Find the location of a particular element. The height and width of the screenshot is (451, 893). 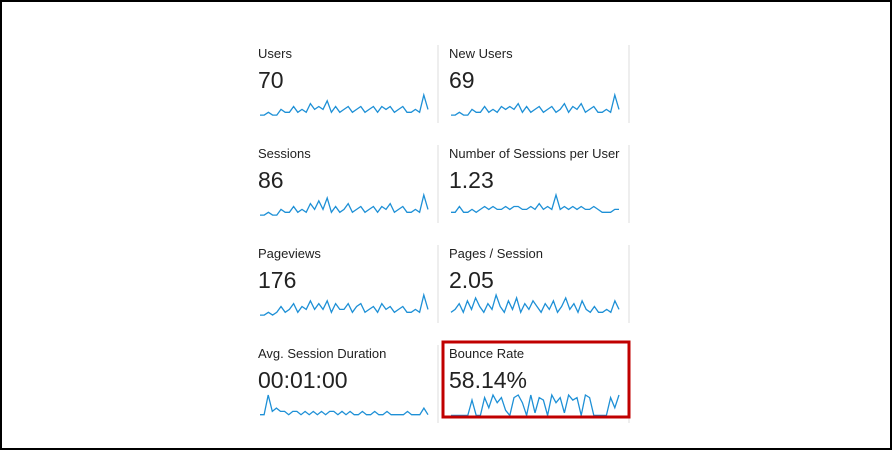

highlight-box is located at coordinates (536, 379).